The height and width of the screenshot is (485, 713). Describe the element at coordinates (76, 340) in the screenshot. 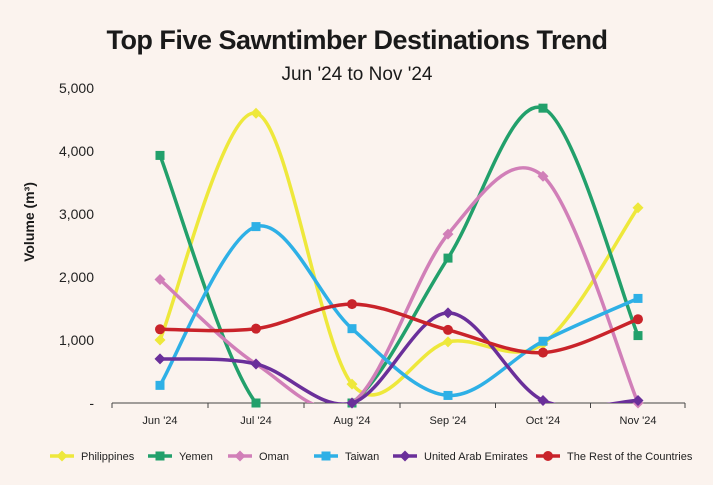

I see `y-tick-label: 1,000` at that location.